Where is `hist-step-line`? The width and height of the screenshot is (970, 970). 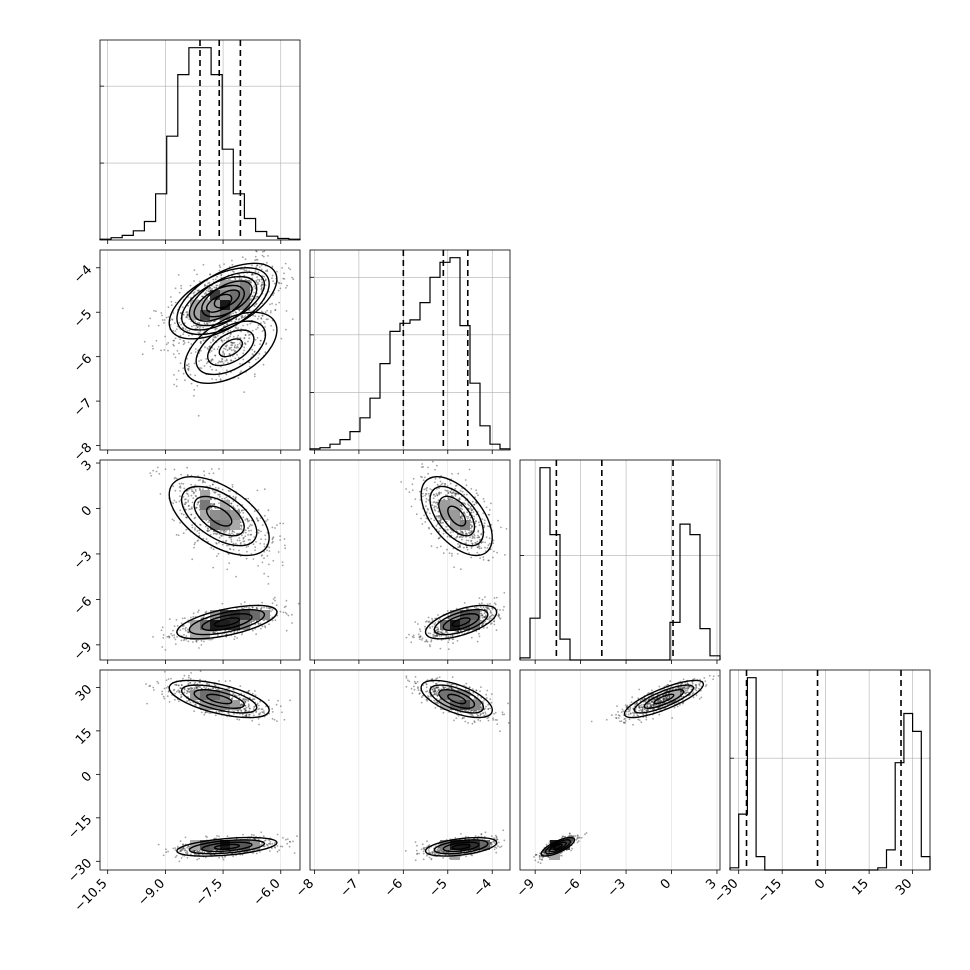 hist-step-line is located at coordinates (410, 353).